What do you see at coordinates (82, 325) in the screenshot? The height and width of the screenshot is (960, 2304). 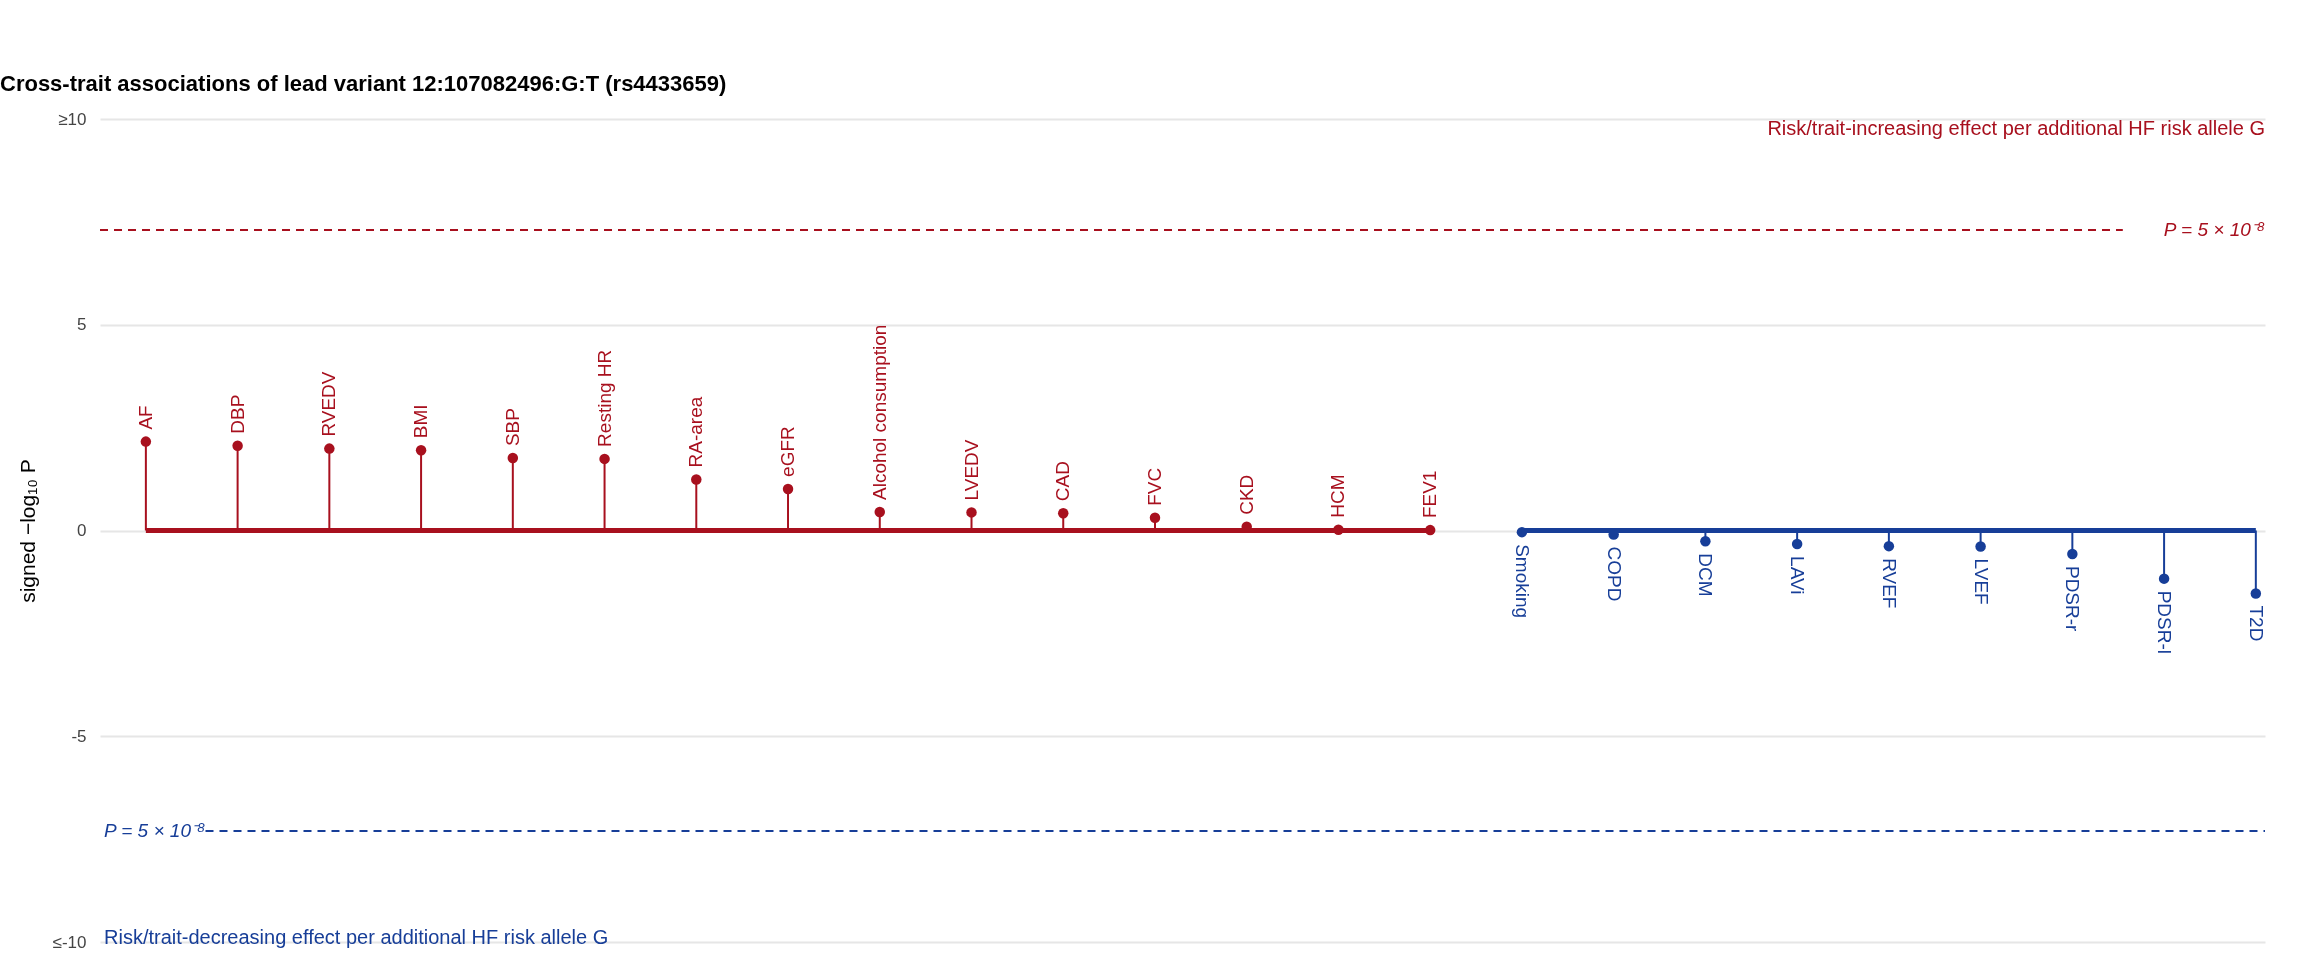 I see `y-tick-label: 5` at bounding box center [82, 325].